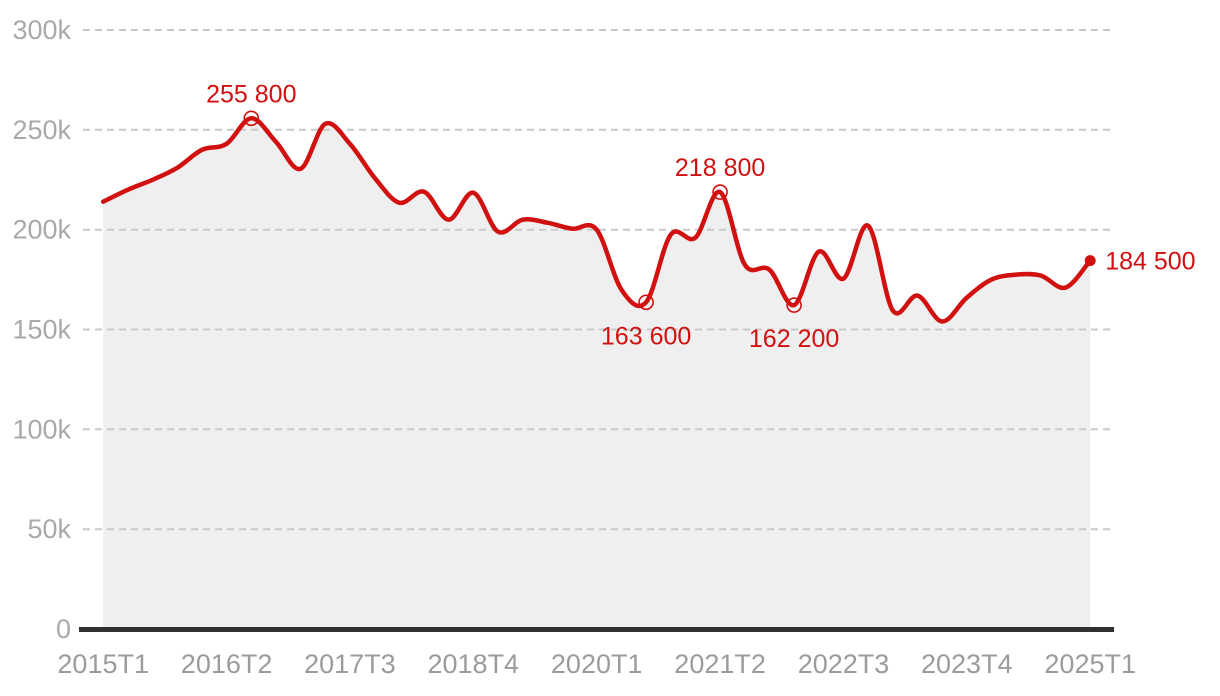  What do you see at coordinates (41, 130) in the screenshot?
I see `y-tick-label: 250k` at bounding box center [41, 130].